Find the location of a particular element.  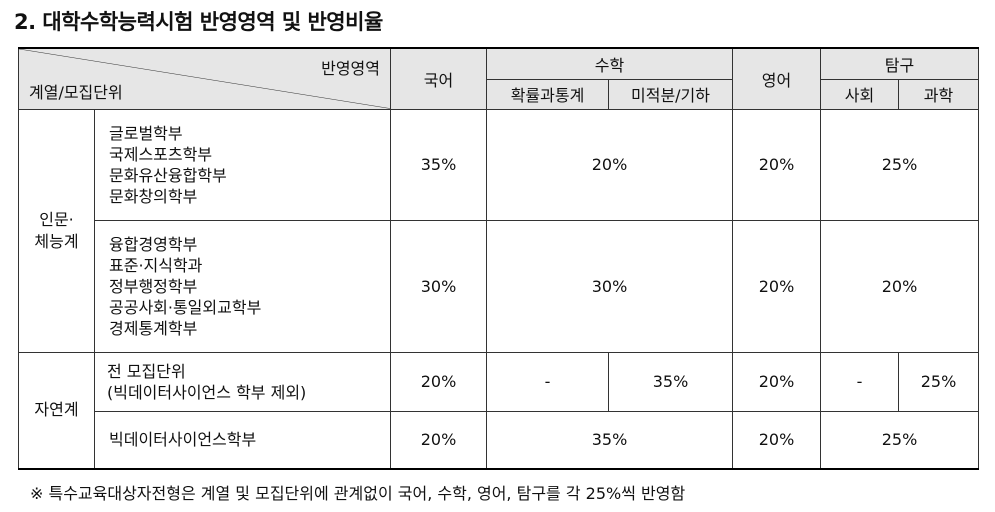

header-english: 영어 is located at coordinates (777, 78).